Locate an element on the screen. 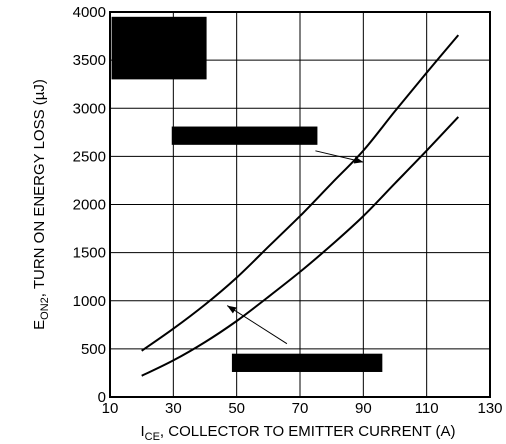 The image size is (506, 444). y-axis-title: EON2, TURN ON ENERGY LOSS (µJ) is located at coordinates (41, 204).